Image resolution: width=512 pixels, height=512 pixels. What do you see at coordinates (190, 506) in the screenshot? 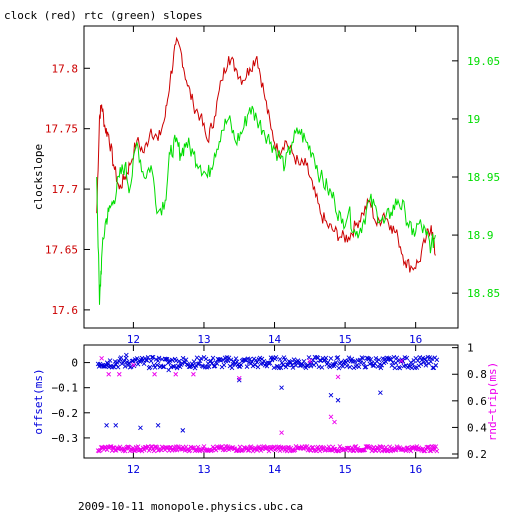
I see `footer-caption: 2009-10-11 monopole.physics.ubc.ca` at bounding box center [190, 506].